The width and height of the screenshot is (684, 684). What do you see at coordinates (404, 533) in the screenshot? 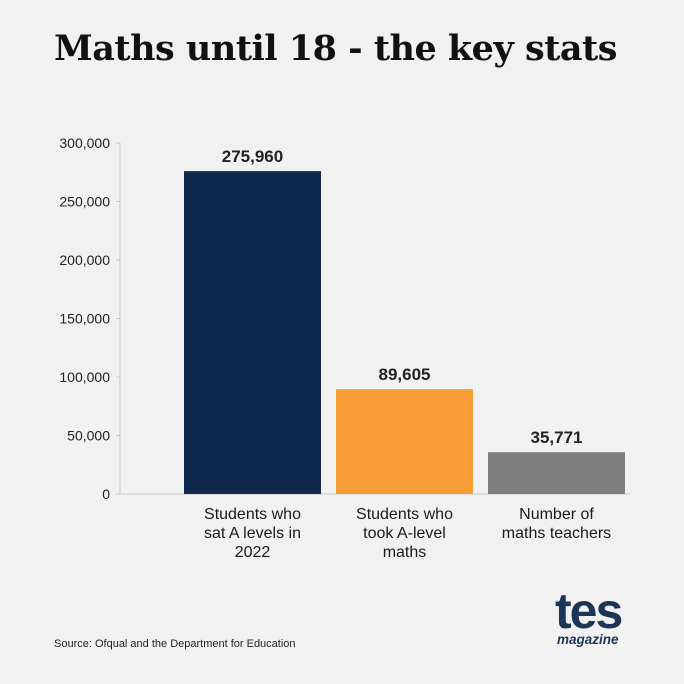
I see `x-tick-label: Students who took A-level maths` at bounding box center [404, 533].